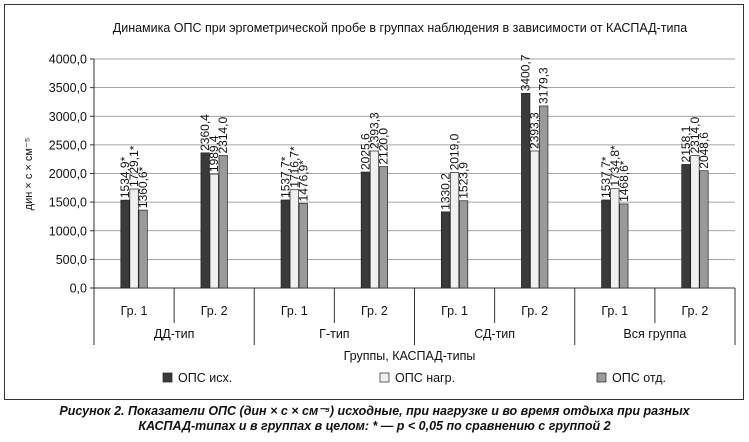  Describe the element at coordinates (71, 260) in the screenshot. I see `y-tick-label: 500,0` at that location.